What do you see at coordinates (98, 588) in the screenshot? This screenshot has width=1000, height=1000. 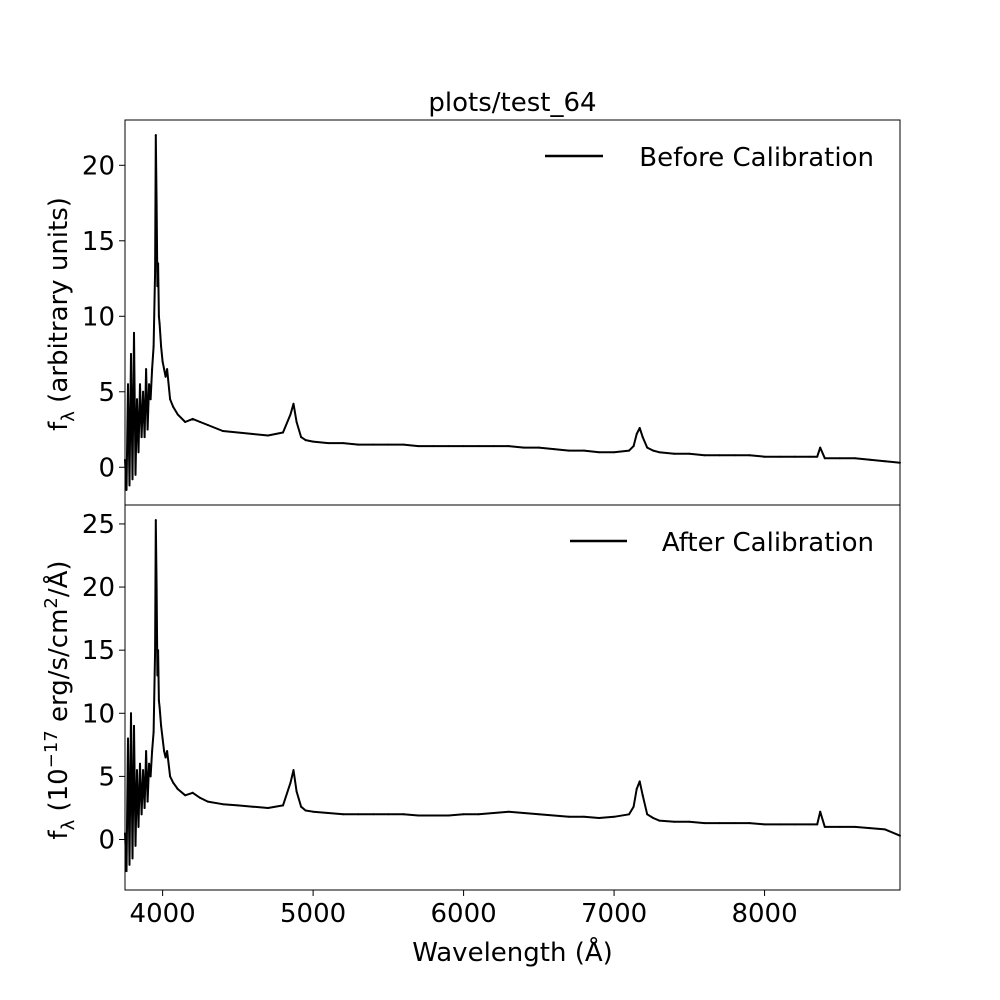 I see `y-tick-label-bottom-20: 20` at bounding box center [98, 588].